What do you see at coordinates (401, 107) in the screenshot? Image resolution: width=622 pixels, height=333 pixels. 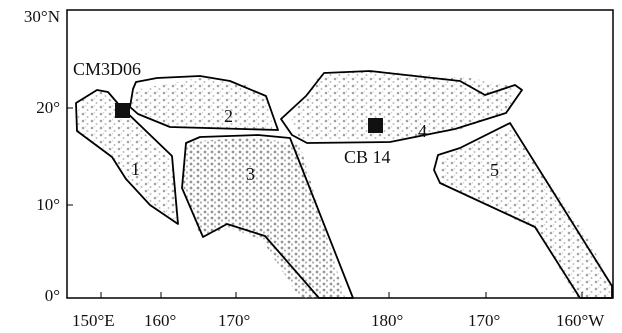 I see `region-4-outline` at bounding box center [401, 107].